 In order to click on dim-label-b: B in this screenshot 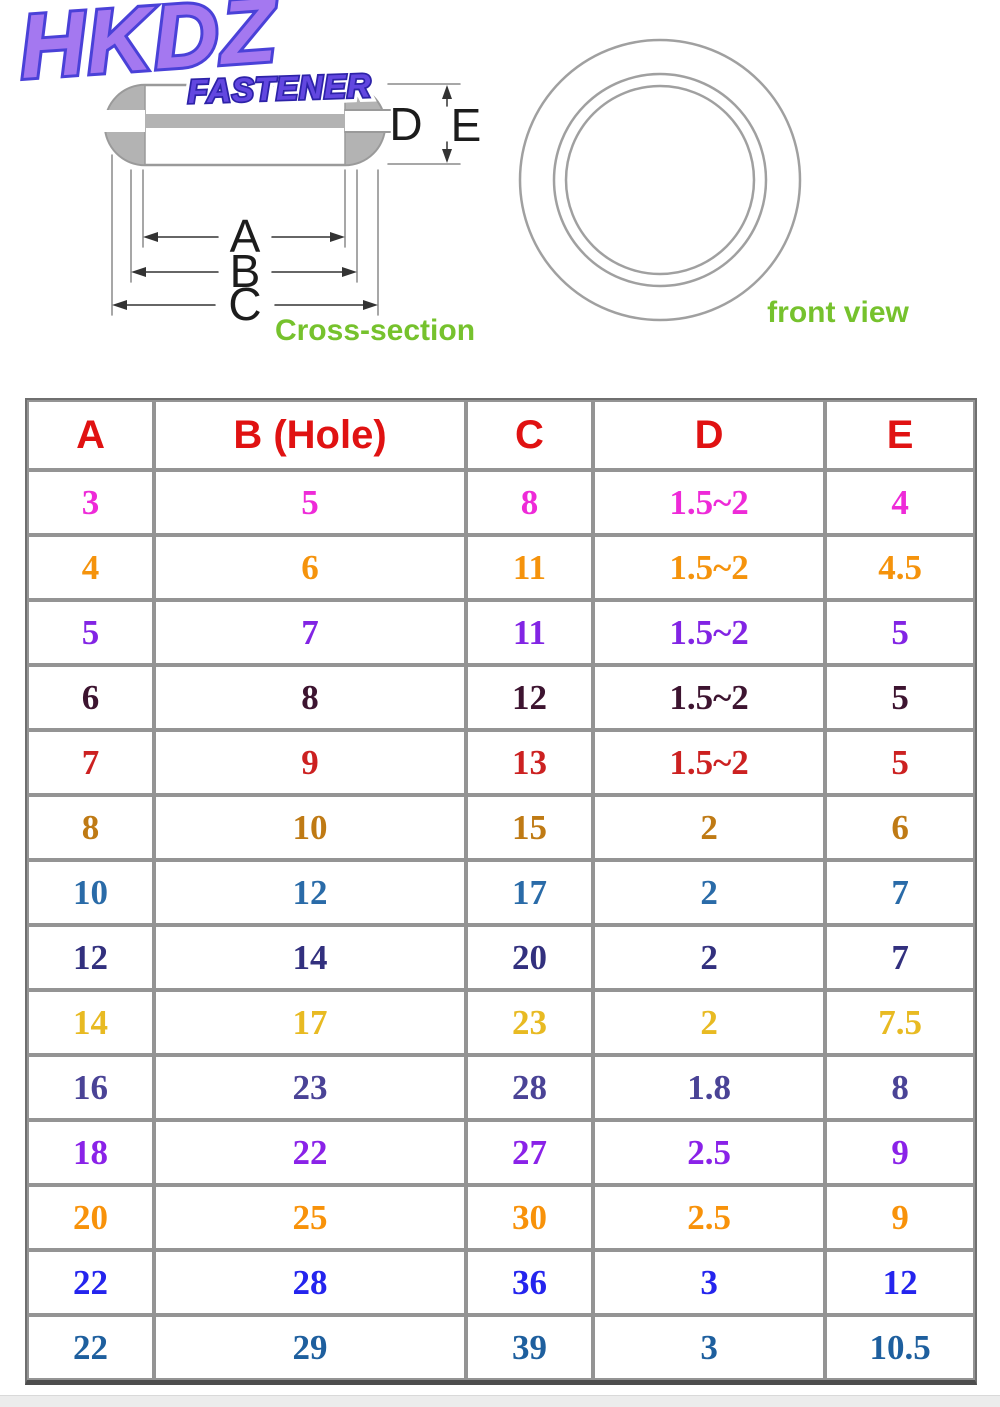, I will do `click(245, 271)`.